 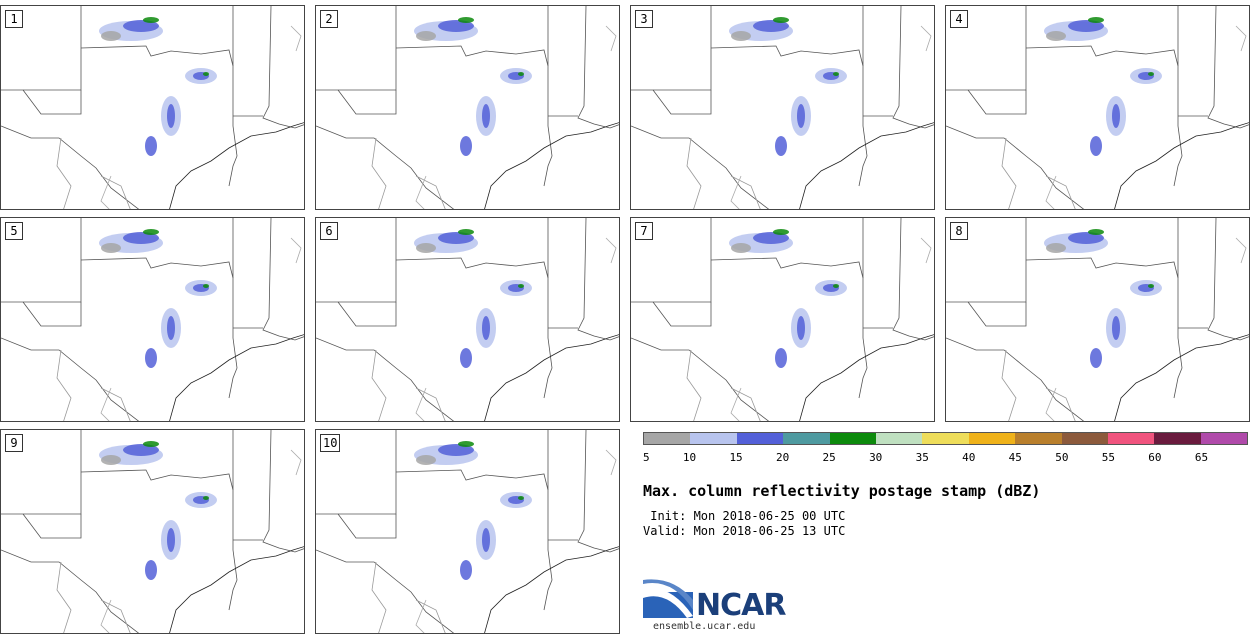 What do you see at coordinates (945, 458) in the screenshot?
I see `colorbar-tick-labels: 5 10 15 20 25 30 35 40 45 50 55 60 65` at bounding box center [945, 458].